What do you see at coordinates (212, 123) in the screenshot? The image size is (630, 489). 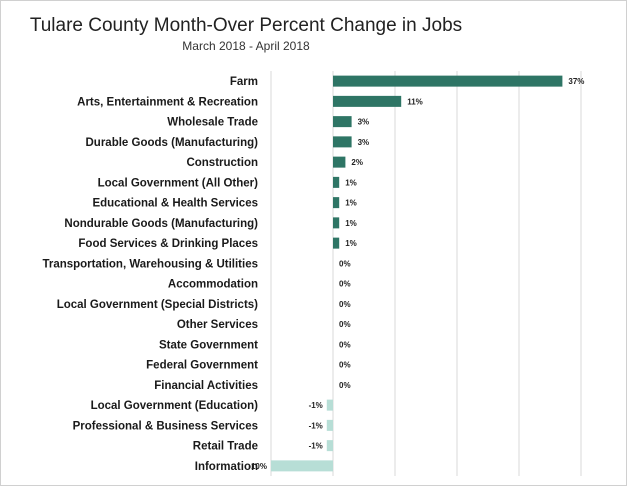 I see `category-label: Wholesale Trade` at bounding box center [212, 123].